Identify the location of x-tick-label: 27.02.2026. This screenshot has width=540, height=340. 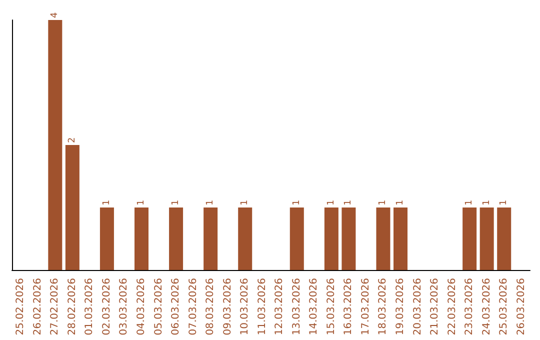
(55, 307).